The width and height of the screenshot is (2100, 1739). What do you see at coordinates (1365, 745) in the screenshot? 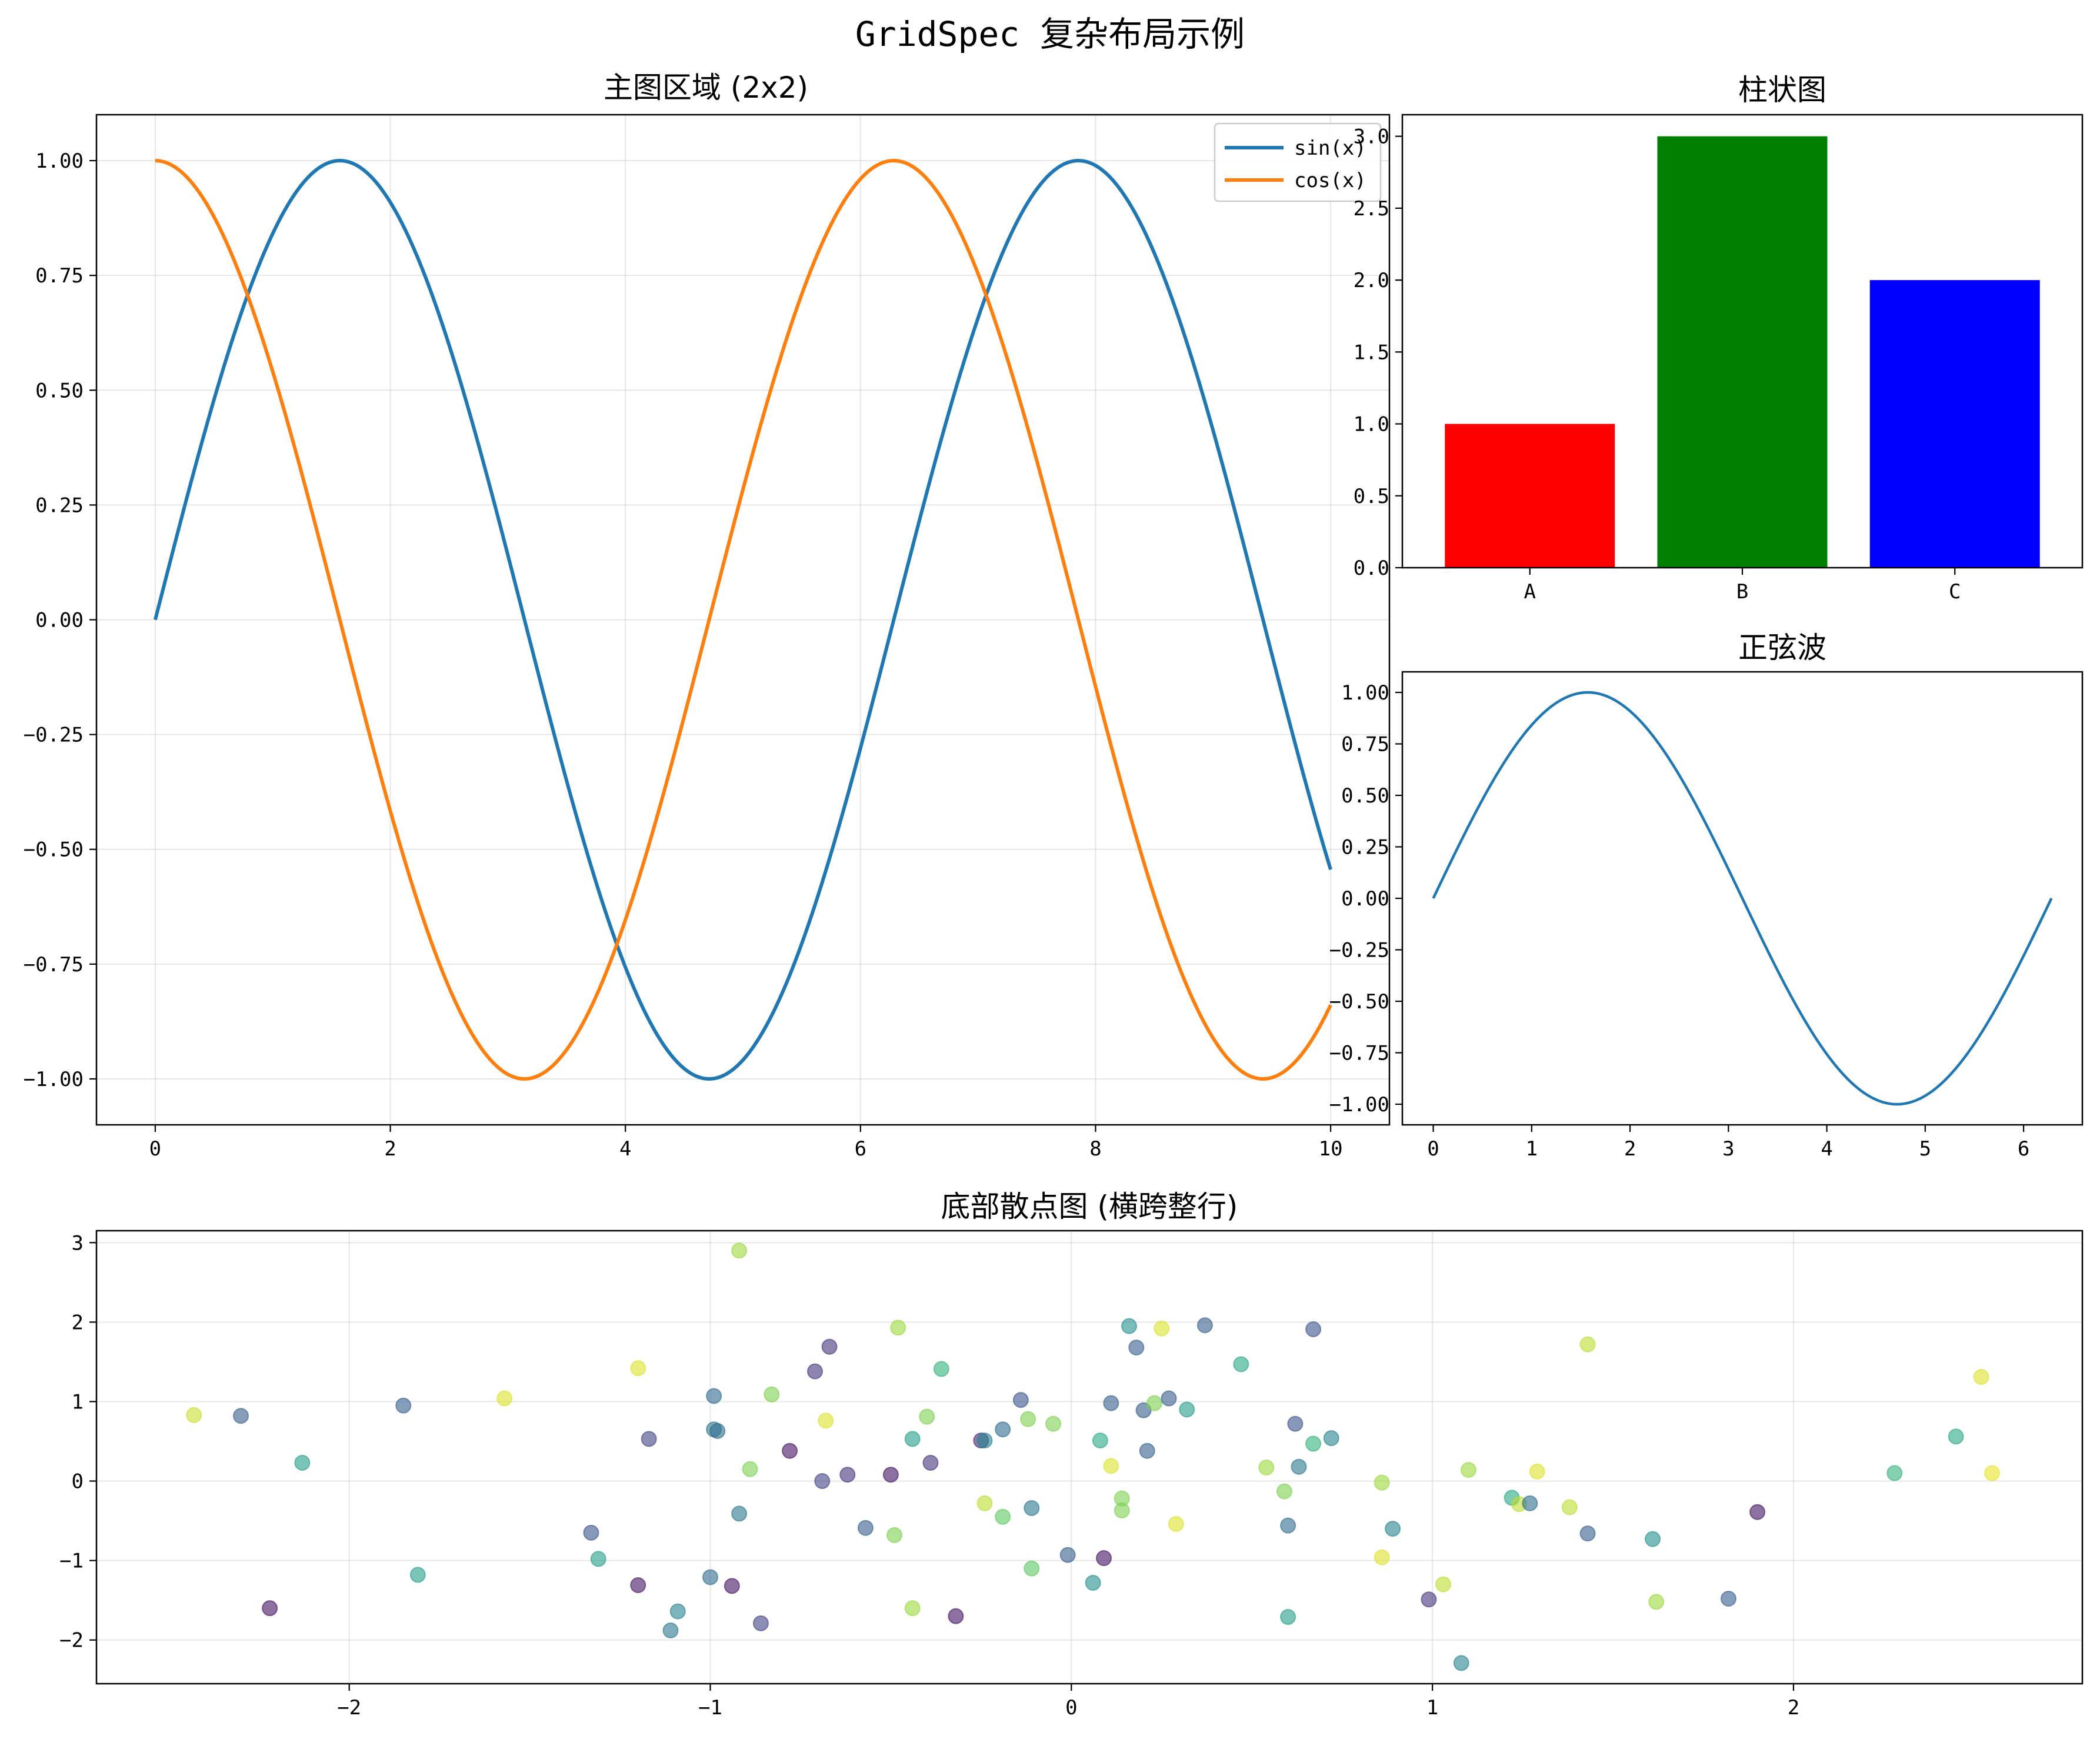
I see `sine-y-tick-label: 0.75` at bounding box center [1365, 745].